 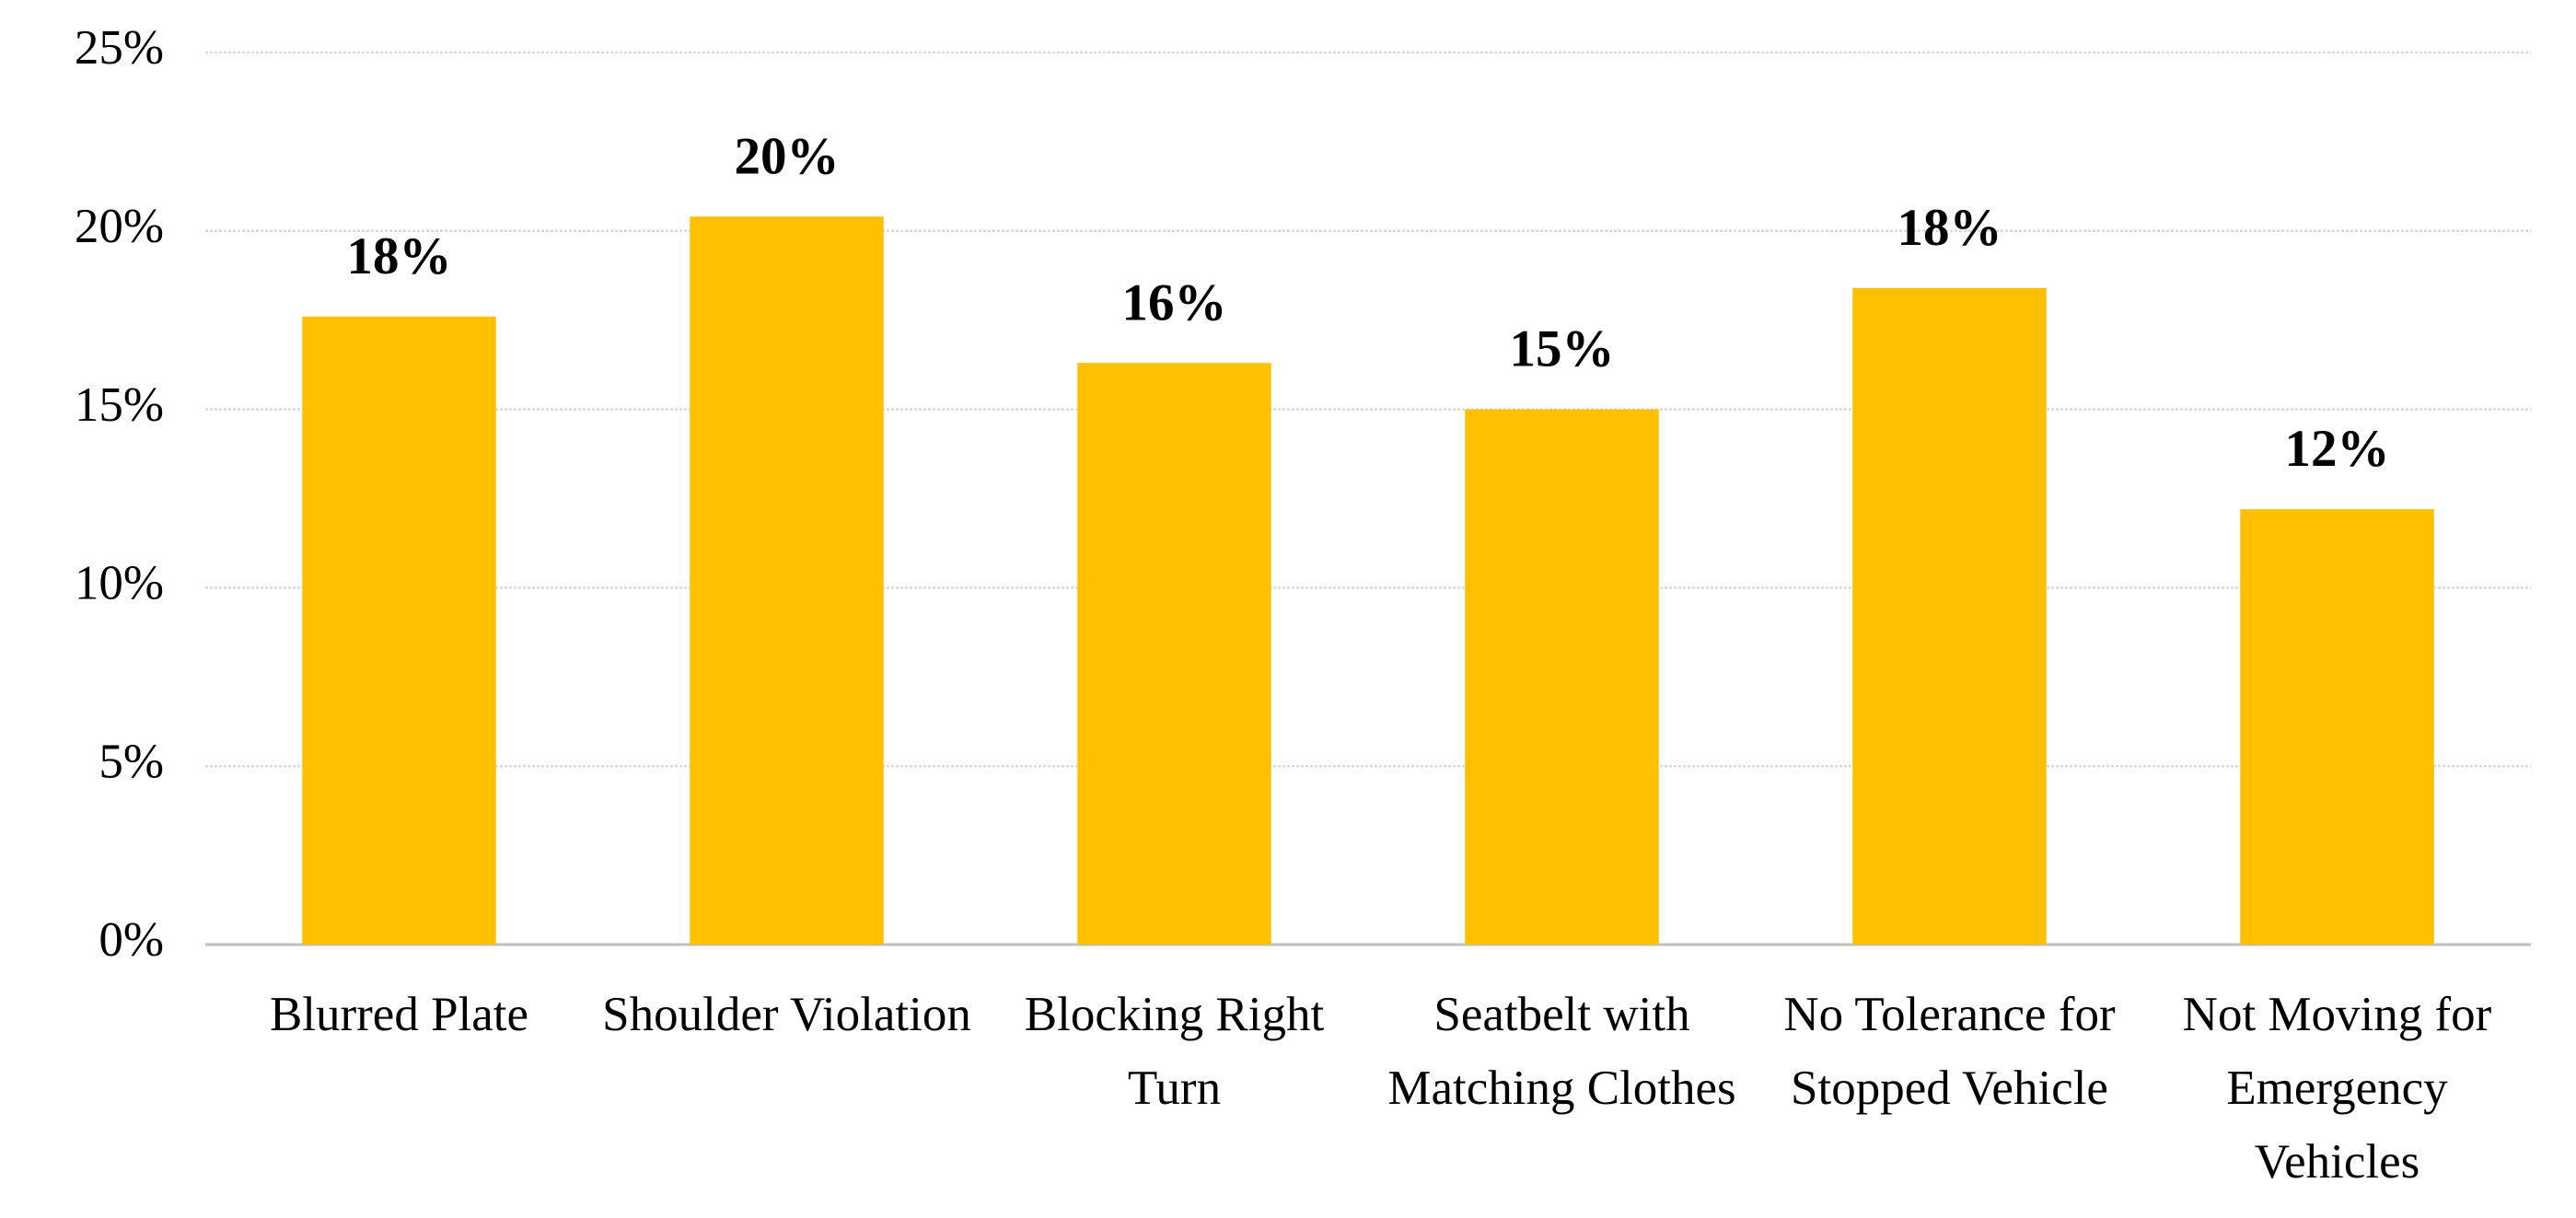 What do you see at coordinates (787, 156) in the screenshot?
I see `value-label: 20%` at bounding box center [787, 156].